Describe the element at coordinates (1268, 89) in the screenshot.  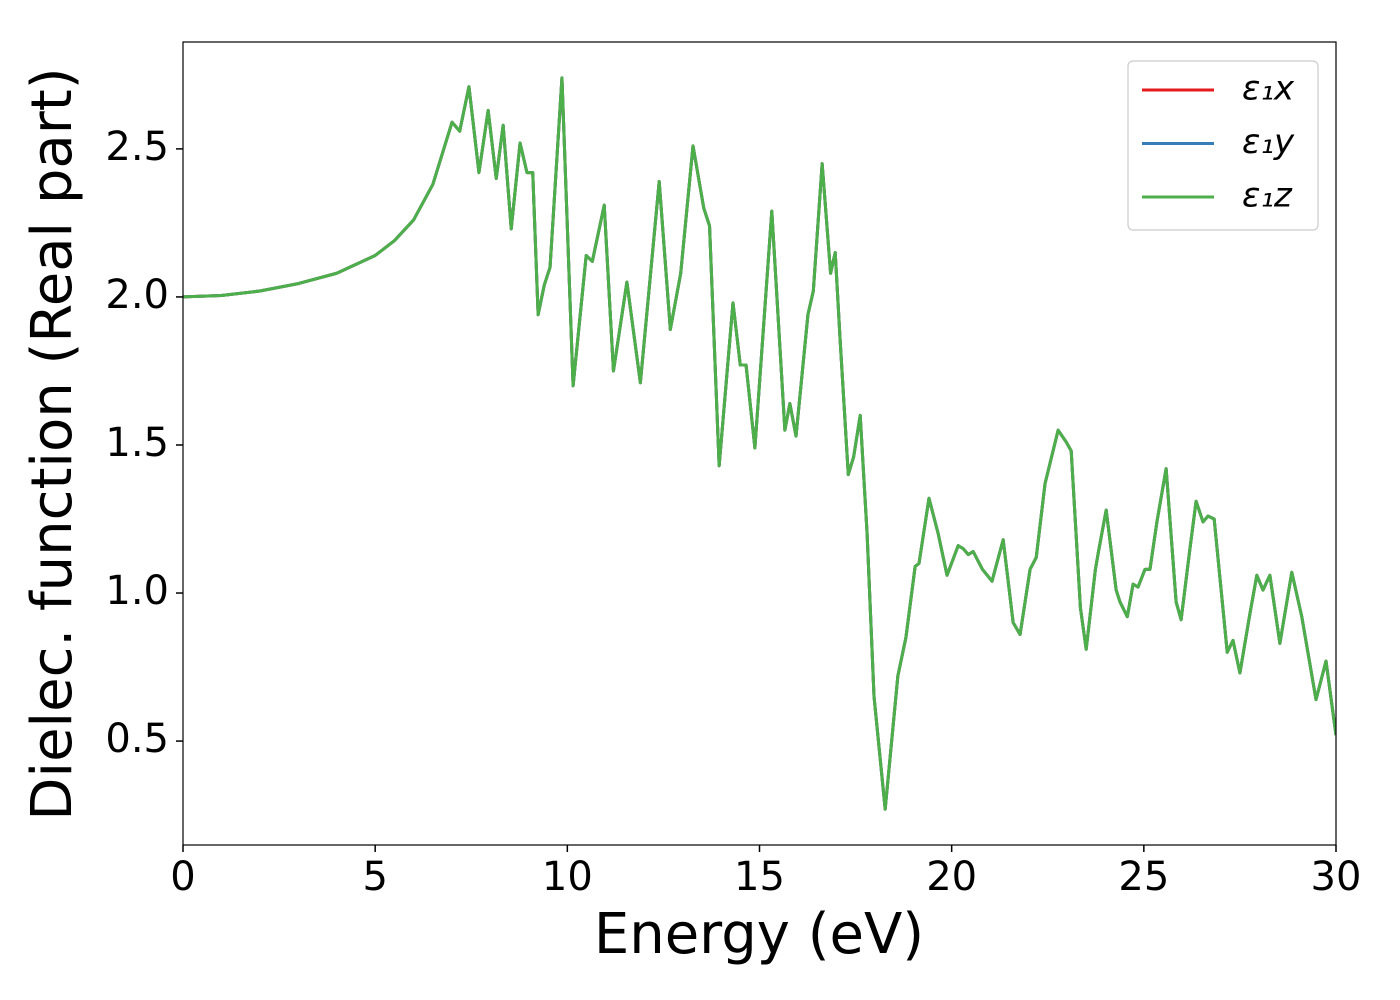
I see `legend-label: ε₁x` at that location.